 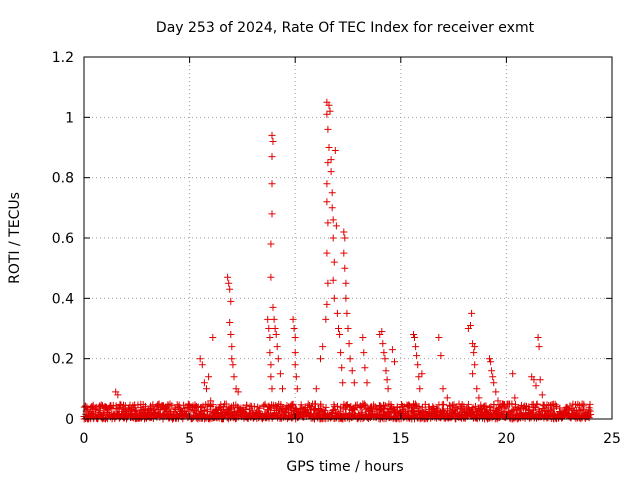 What do you see at coordinates (612, 439) in the screenshot?
I see `x-tick-label: 25` at bounding box center [612, 439].